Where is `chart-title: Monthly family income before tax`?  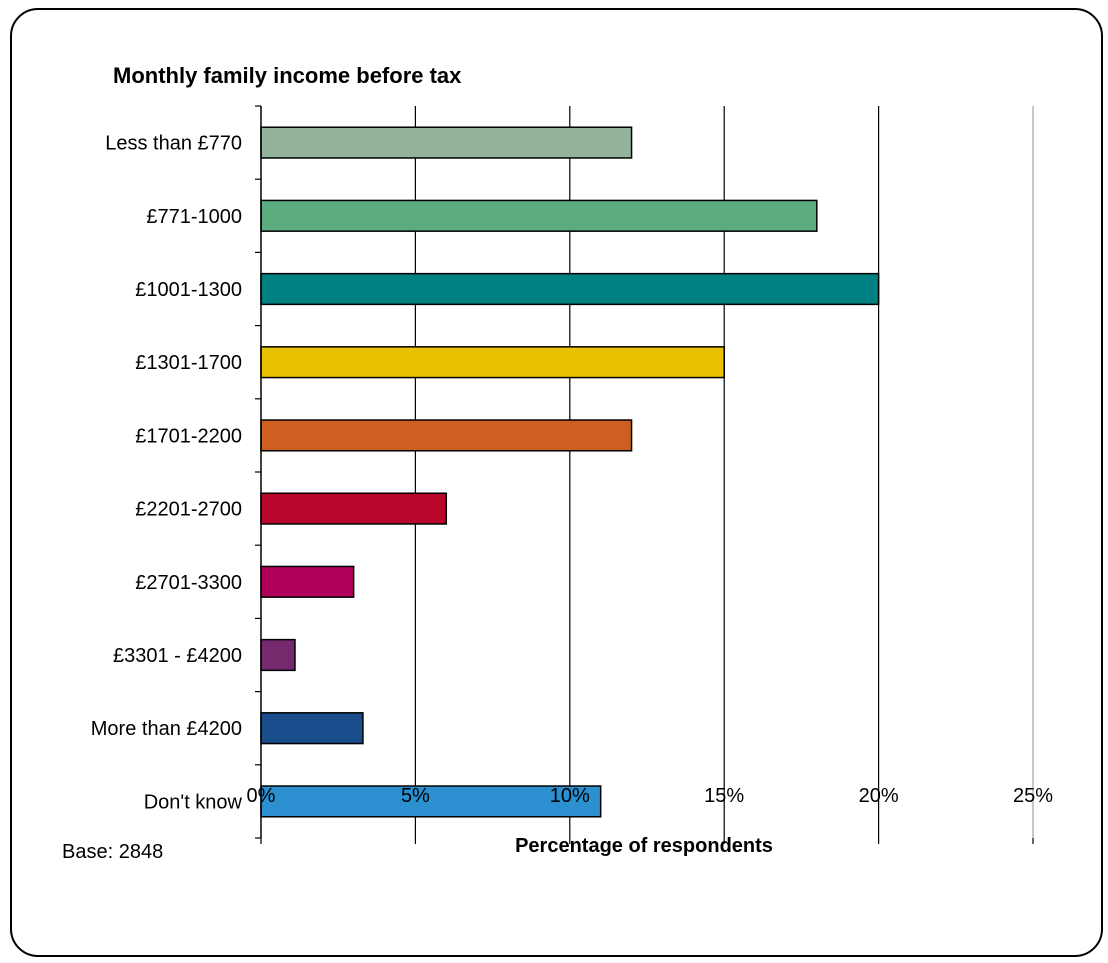 chart-title: Monthly family income before tax is located at coordinates (287, 75).